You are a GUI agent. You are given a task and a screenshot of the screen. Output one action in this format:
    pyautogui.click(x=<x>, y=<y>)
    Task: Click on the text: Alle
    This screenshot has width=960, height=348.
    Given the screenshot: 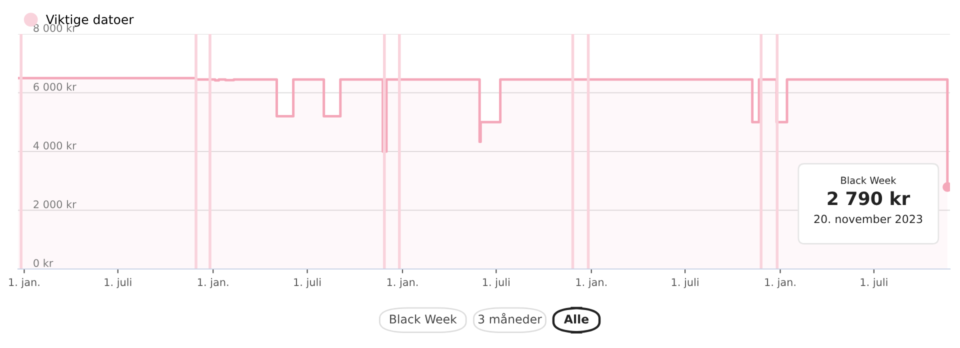 What is the action you would take?
    pyautogui.click(x=576, y=319)
    